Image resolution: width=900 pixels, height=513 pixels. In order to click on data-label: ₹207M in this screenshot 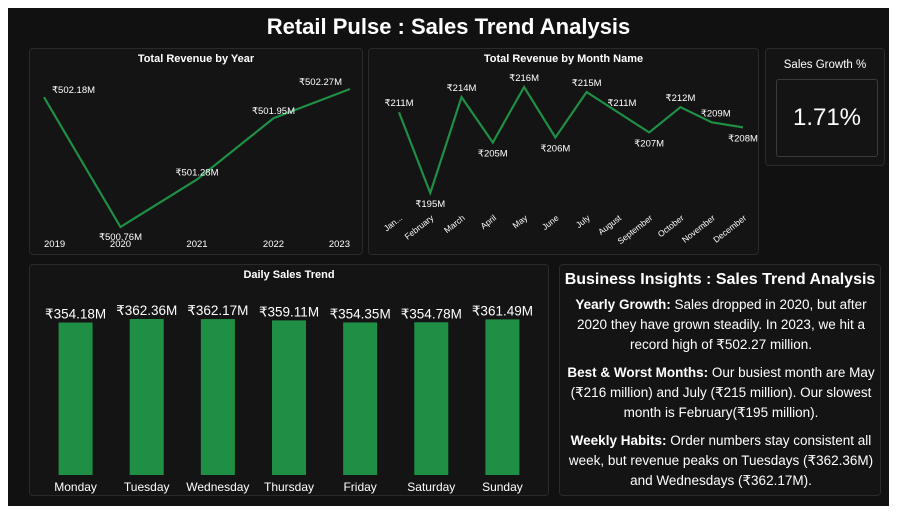, I will do `click(649, 143)`.